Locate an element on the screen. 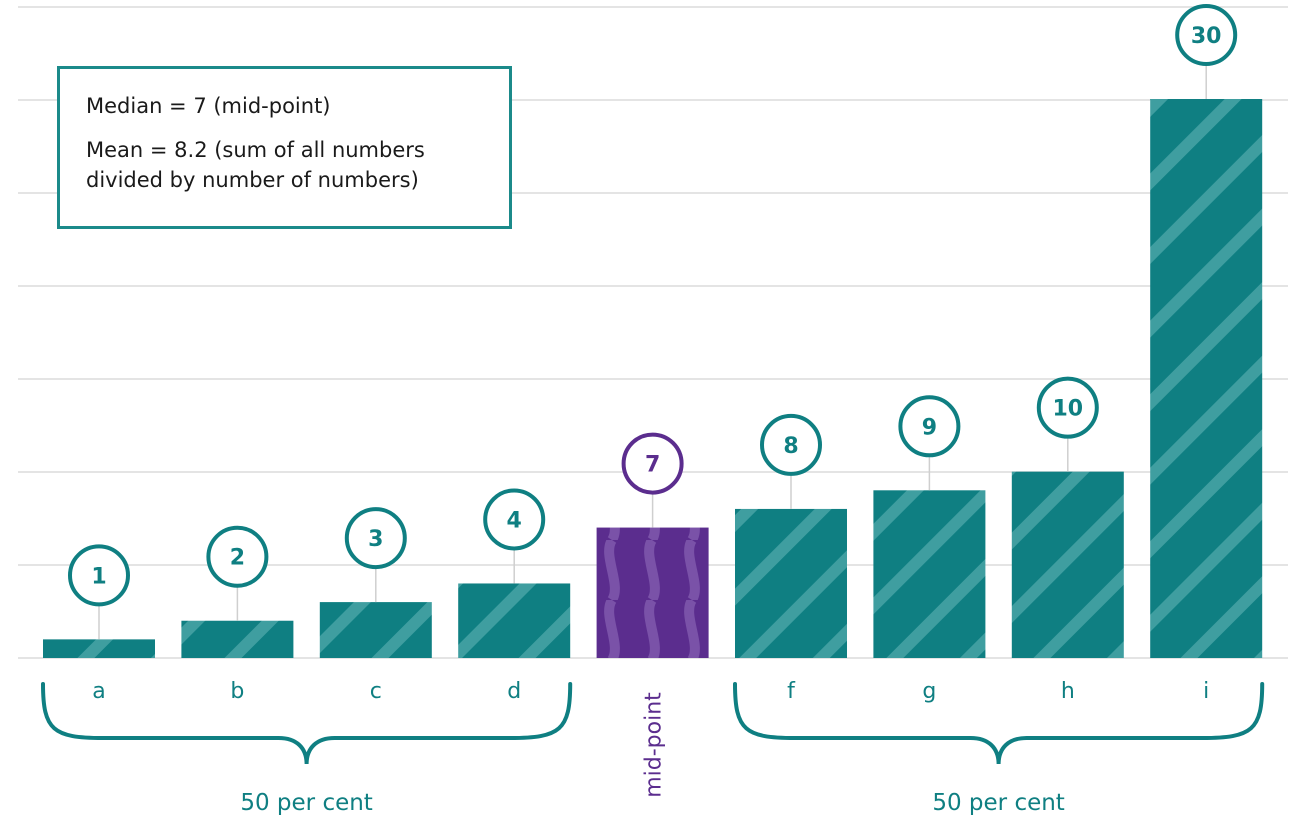  data-label: 4 is located at coordinates (514, 520).